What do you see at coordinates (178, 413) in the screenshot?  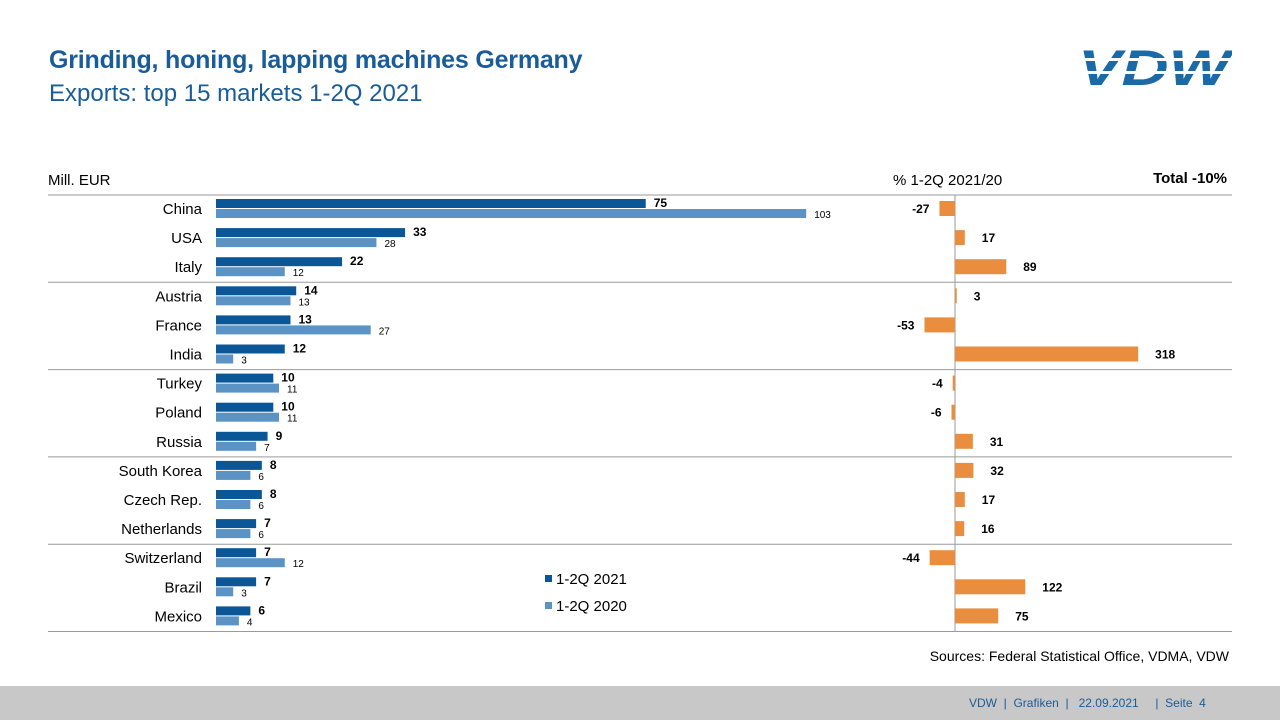 I see `category-label: Poland` at bounding box center [178, 413].